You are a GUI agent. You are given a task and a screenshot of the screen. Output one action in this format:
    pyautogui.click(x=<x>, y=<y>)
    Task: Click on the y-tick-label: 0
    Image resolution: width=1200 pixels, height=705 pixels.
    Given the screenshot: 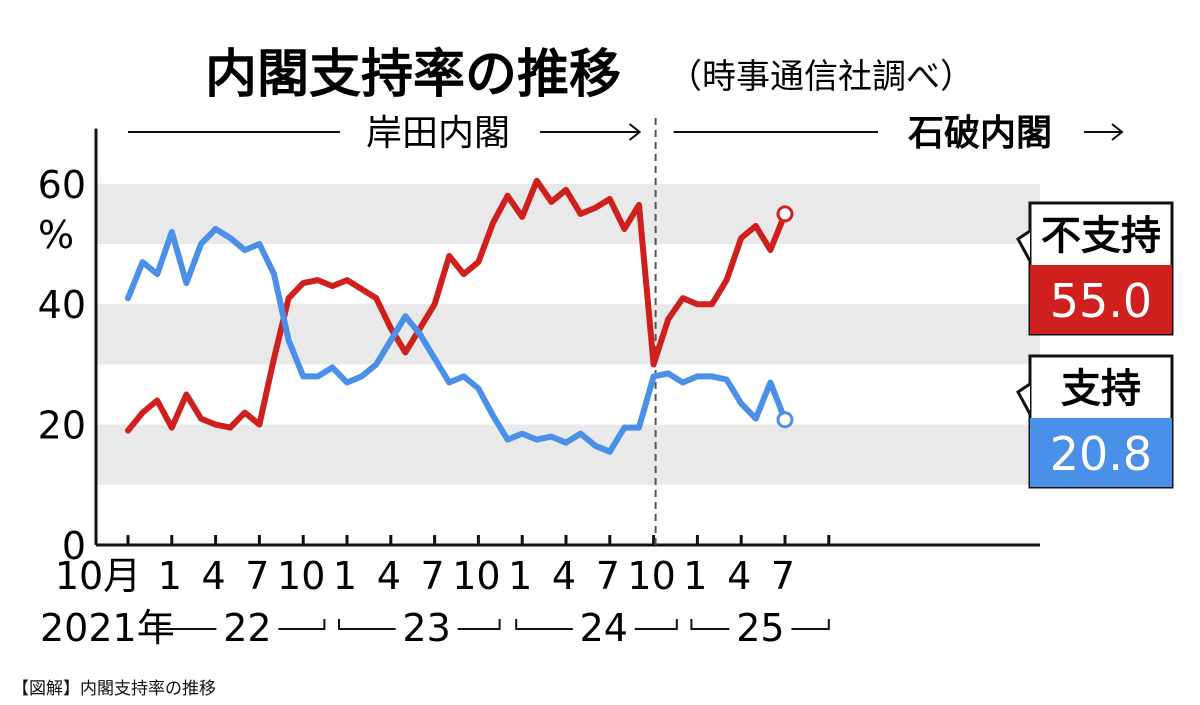 What is the action you would take?
    pyautogui.click(x=74, y=546)
    